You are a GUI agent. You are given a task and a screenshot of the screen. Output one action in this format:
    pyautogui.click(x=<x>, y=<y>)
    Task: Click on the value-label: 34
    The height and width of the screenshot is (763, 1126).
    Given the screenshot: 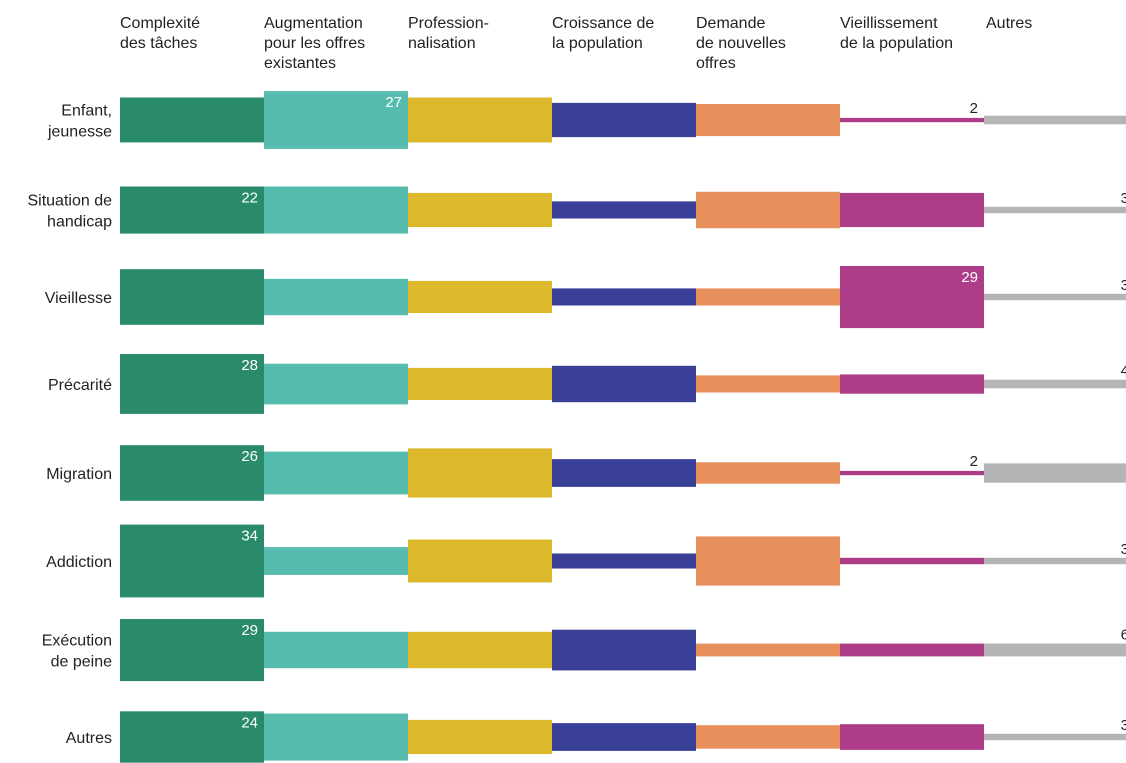 What is the action you would take?
    pyautogui.click(x=249, y=536)
    